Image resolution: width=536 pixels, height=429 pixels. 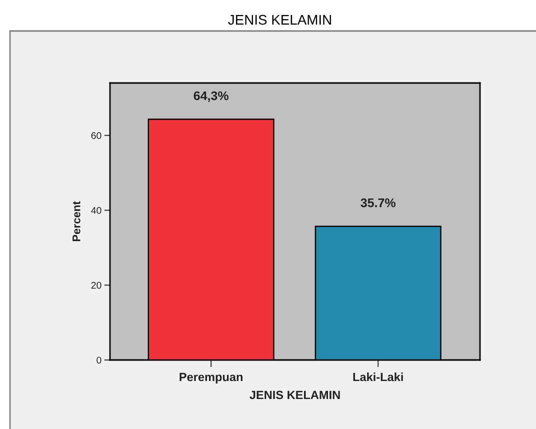 What do you see at coordinates (96, 136) in the screenshot?
I see `y-tick-label: 60` at bounding box center [96, 136].